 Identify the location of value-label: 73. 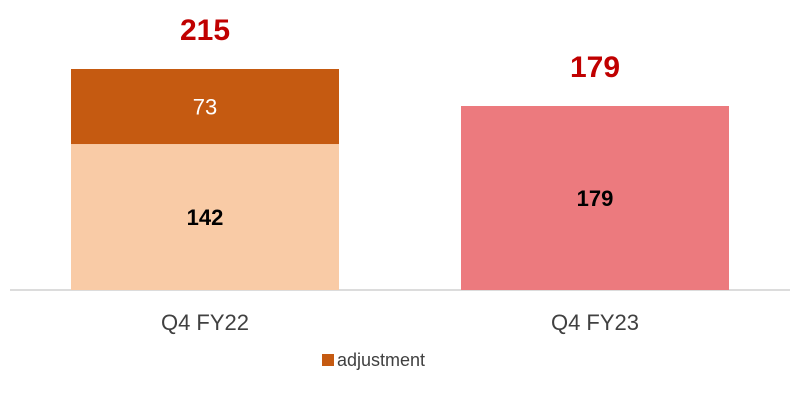
(205, 106).